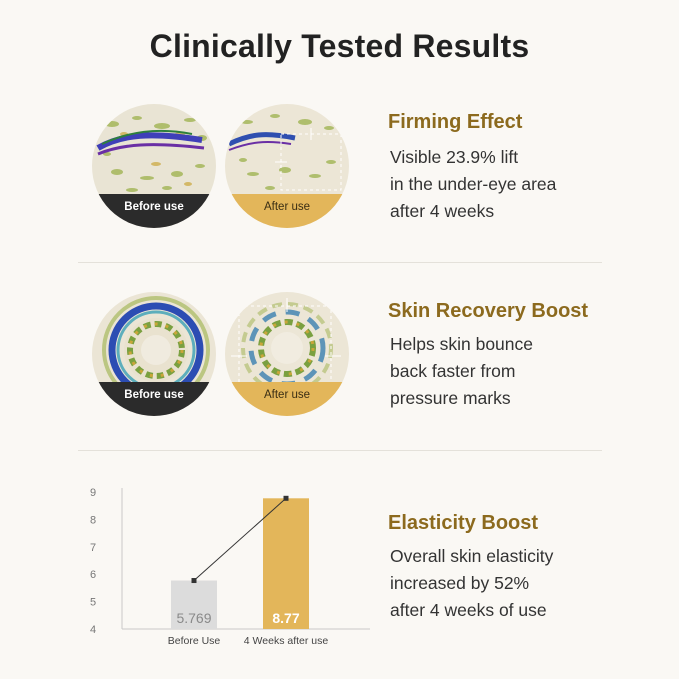 The height and width of the screenshot is (679, 679). Describe the element at coordinates (488, 311) in the screenshot. I see `section-heading: Skin Recovery Boost` at that location.